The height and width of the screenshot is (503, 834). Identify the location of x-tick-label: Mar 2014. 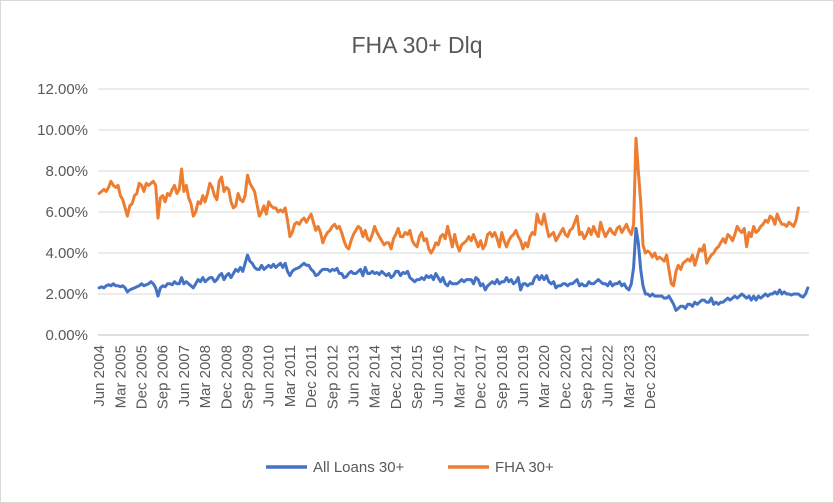
(375, 376).